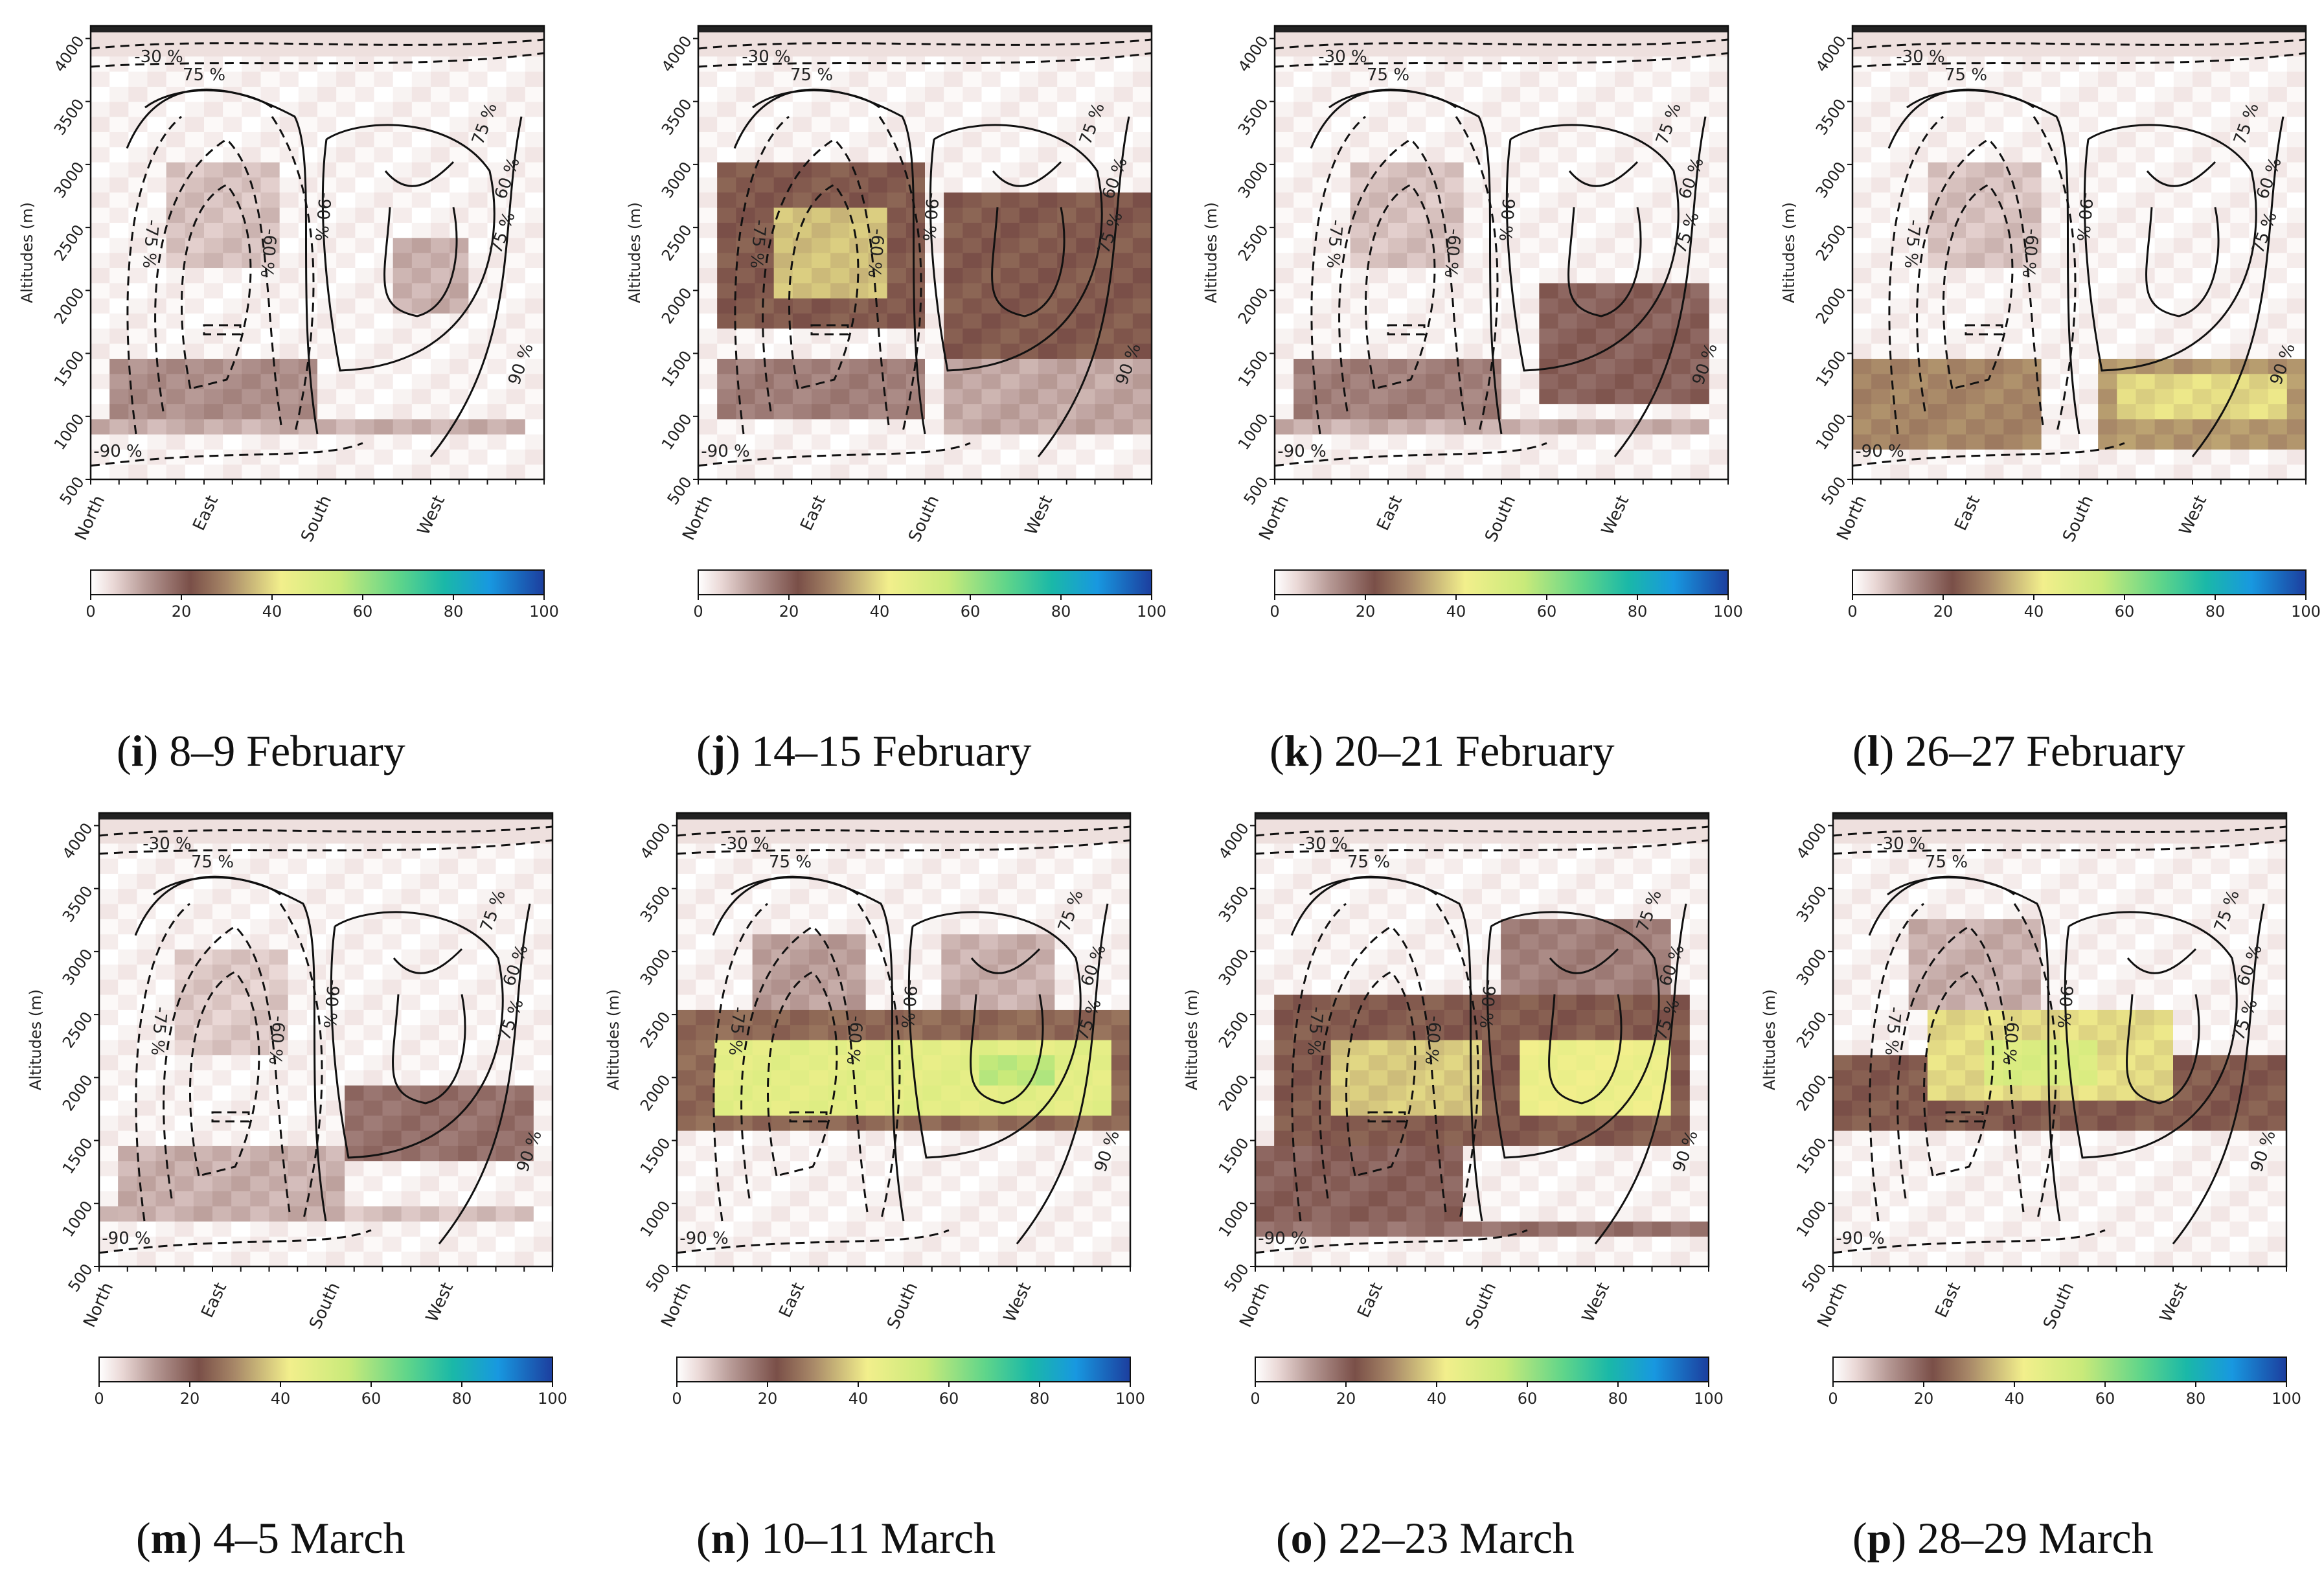 This screenshot has width=2324, height=1580. What do you see at coordinates (1831, 180) in the screenshot?
I see `y-tick-label: 3000` at bounding box center [1831, 180].